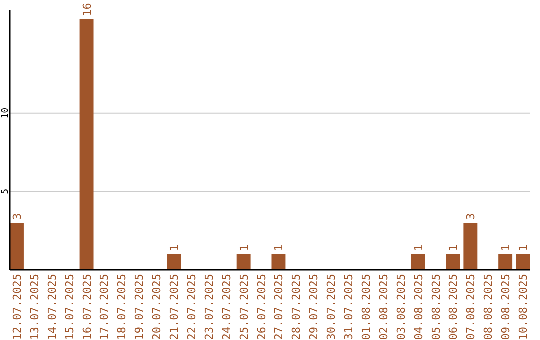 The width and height of the screenshot is (540, 340). I want to click on y-tick-label: 10, so click(6, 113).